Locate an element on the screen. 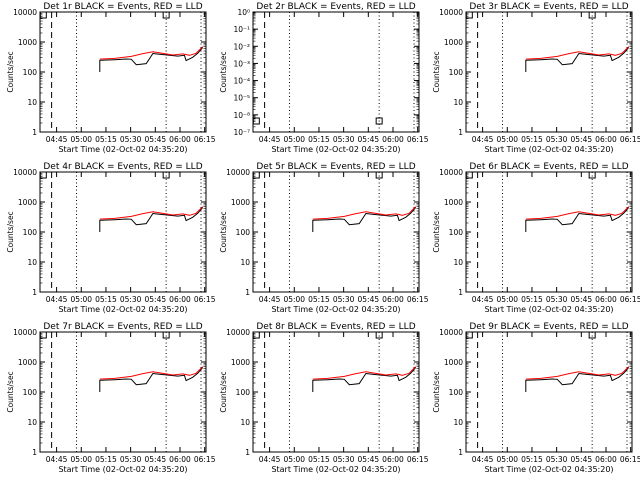 This screenshot has width=640, height=485. x-tick-label: 06:15 is located at coordinates (418, 299).